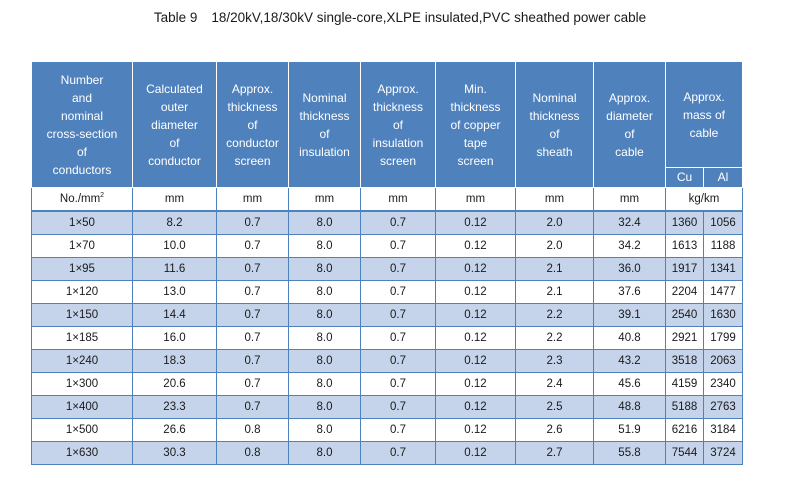 Image resolution: width=800 pixels, height=501 pixels. Describe the element at coordinates (554, 97) in the screenshot. I see `header-line: Nominal` at that location.